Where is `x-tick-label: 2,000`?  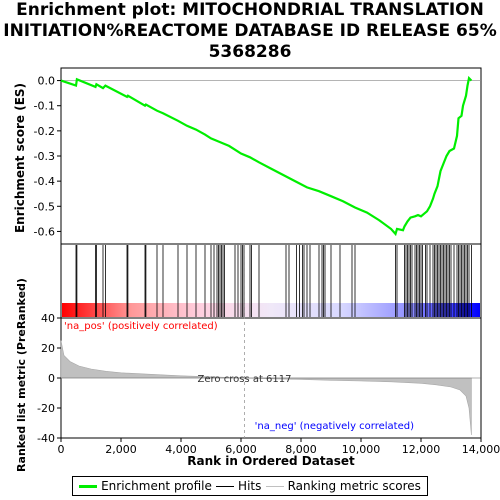
x-tick-label: 2,000 is located at coordinates (121, 449).